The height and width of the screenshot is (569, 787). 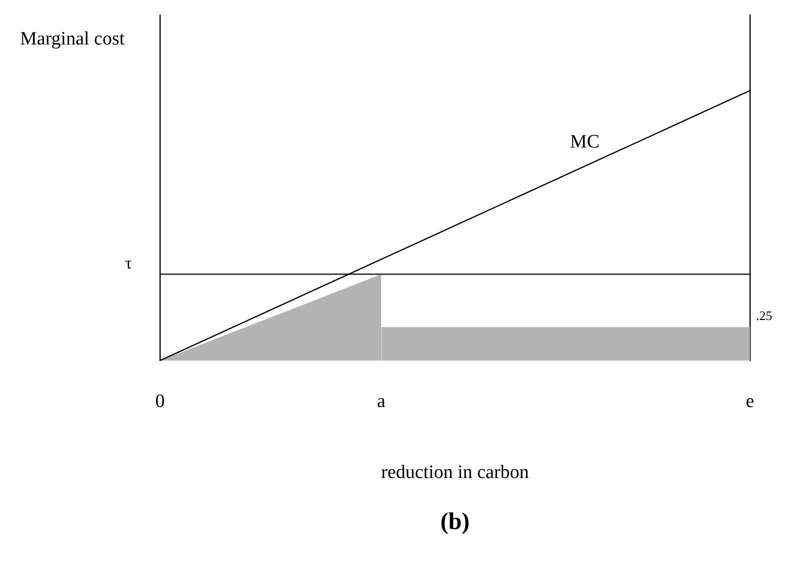 I want to click on x-tick-label: 0, so click(x=160, y=401).